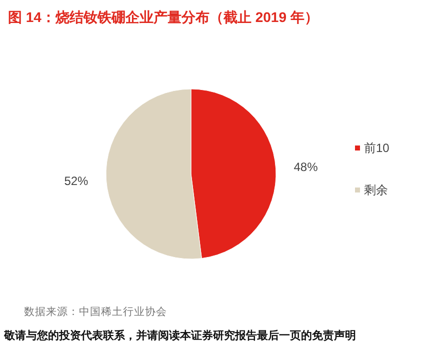 This screenshot has width=421, height=343. I want to click on annotation: 敬请与您的投资代表联系，并请阅读本证券研究报告最后一页的免责声明, so click(180, 336).